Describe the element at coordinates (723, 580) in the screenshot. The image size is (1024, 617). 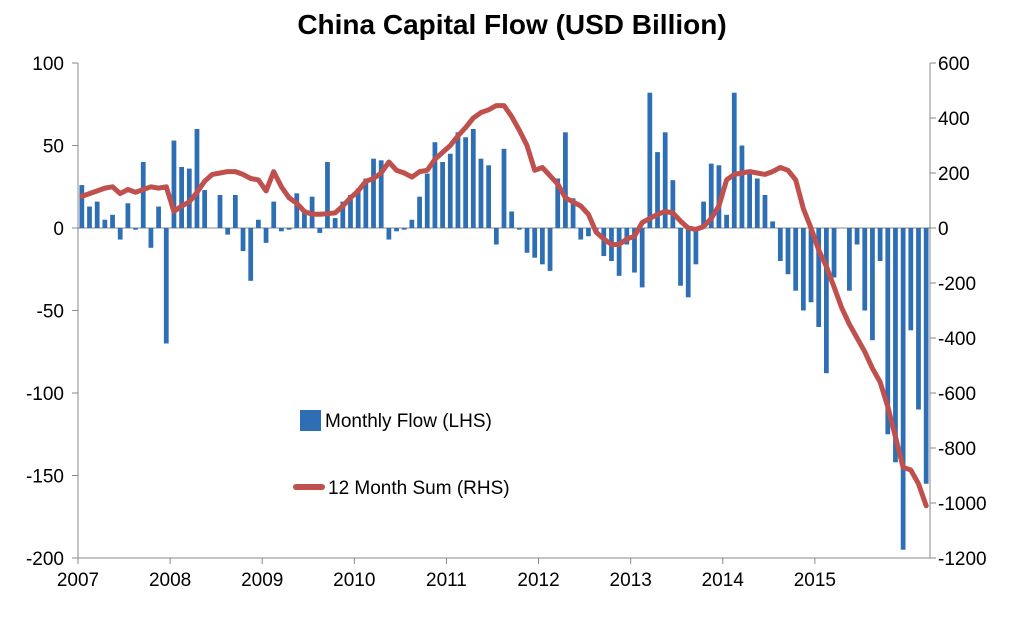
I see `x-tick-label: 2014` at that location.